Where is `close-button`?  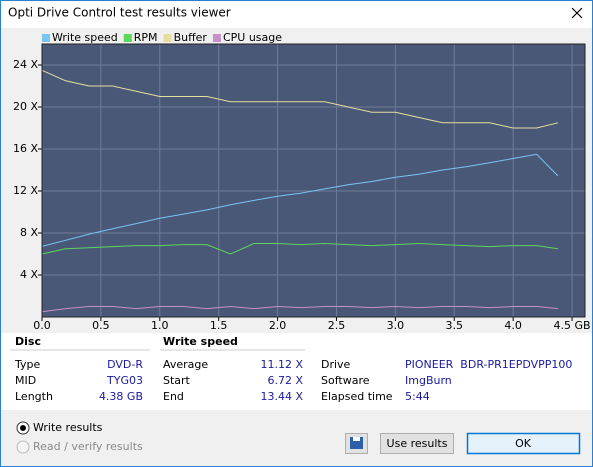 close-button is located at coordinates (577, 13).